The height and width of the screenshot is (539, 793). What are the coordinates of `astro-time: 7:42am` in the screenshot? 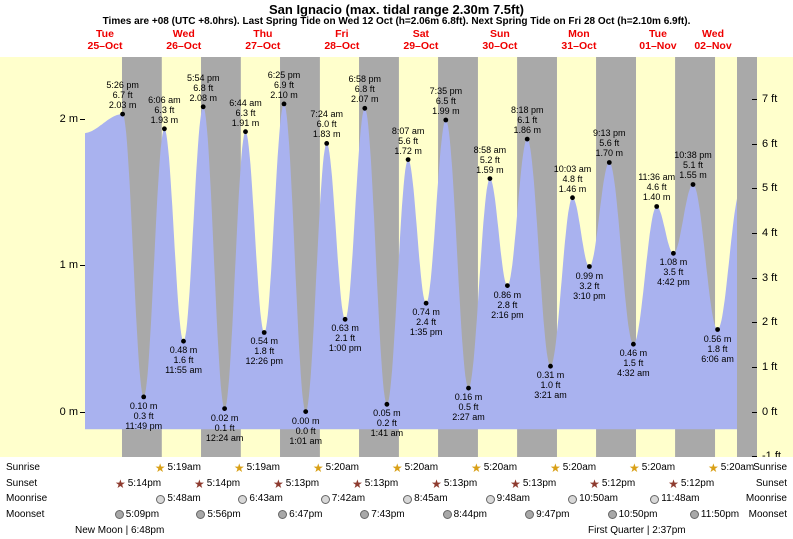 It's located at (348, 498).